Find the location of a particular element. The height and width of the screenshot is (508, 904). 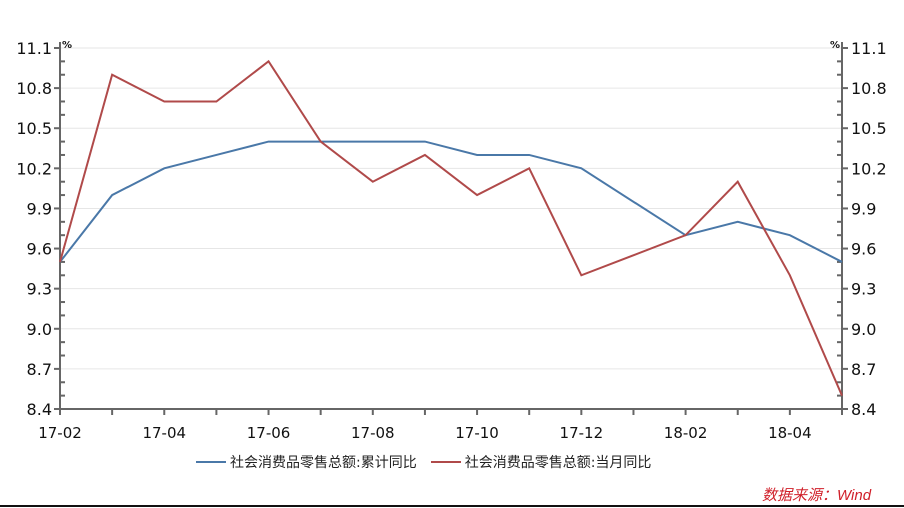

y-tick-label: 9.3 is located at coordinates (39, 289).